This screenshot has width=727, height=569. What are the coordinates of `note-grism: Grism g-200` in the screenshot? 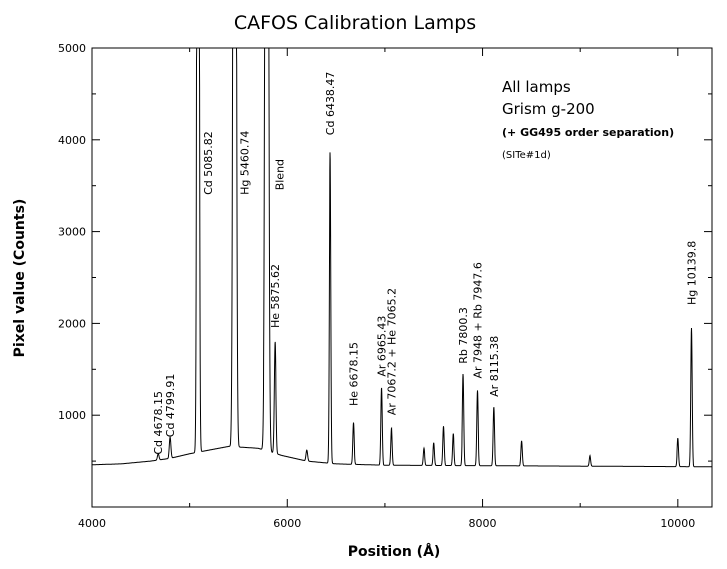 It's located at (548, 109).